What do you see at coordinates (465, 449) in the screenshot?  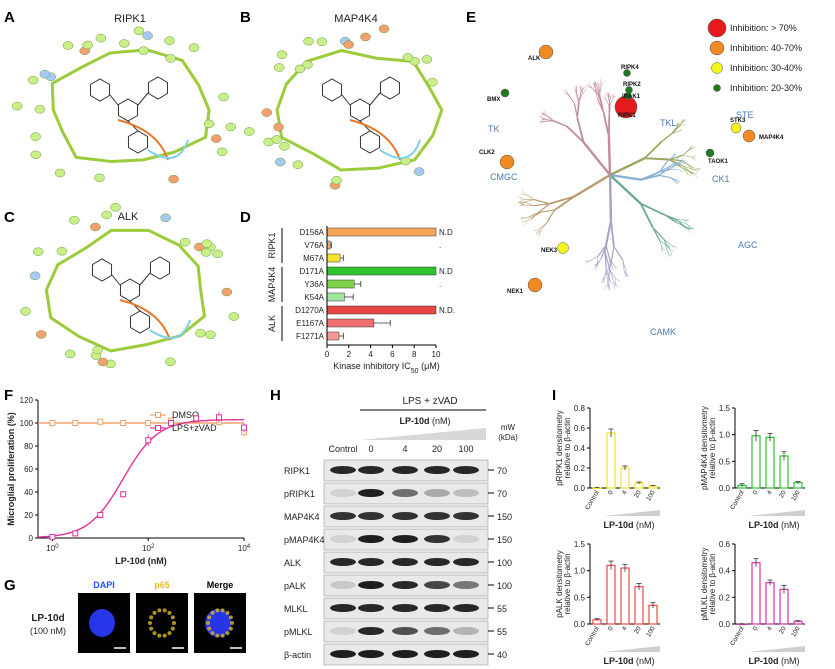 I see `lane-label: 100` at bounding box center [465, 449].